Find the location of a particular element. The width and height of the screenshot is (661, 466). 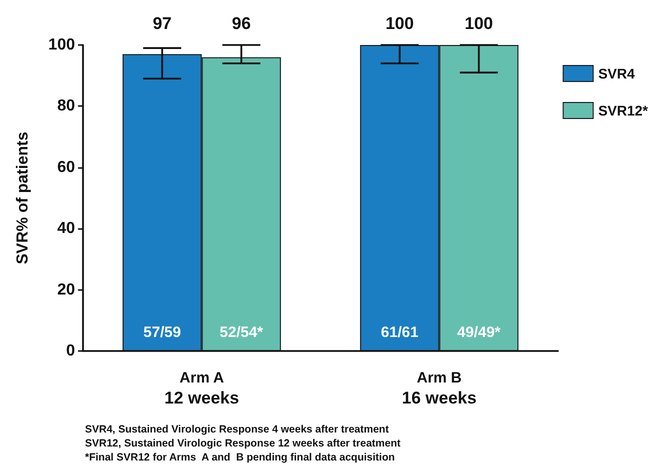

y-tick-label: 0 is located at coordinates (71, 351).